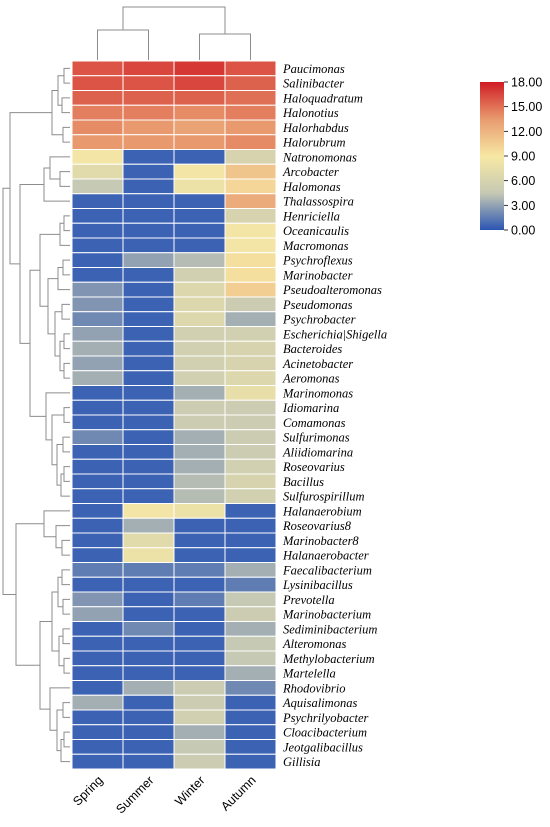  Describe the element at coordinates (316, 438) in the screenshot. I see `row-label: Sulfurimonas` at that location.